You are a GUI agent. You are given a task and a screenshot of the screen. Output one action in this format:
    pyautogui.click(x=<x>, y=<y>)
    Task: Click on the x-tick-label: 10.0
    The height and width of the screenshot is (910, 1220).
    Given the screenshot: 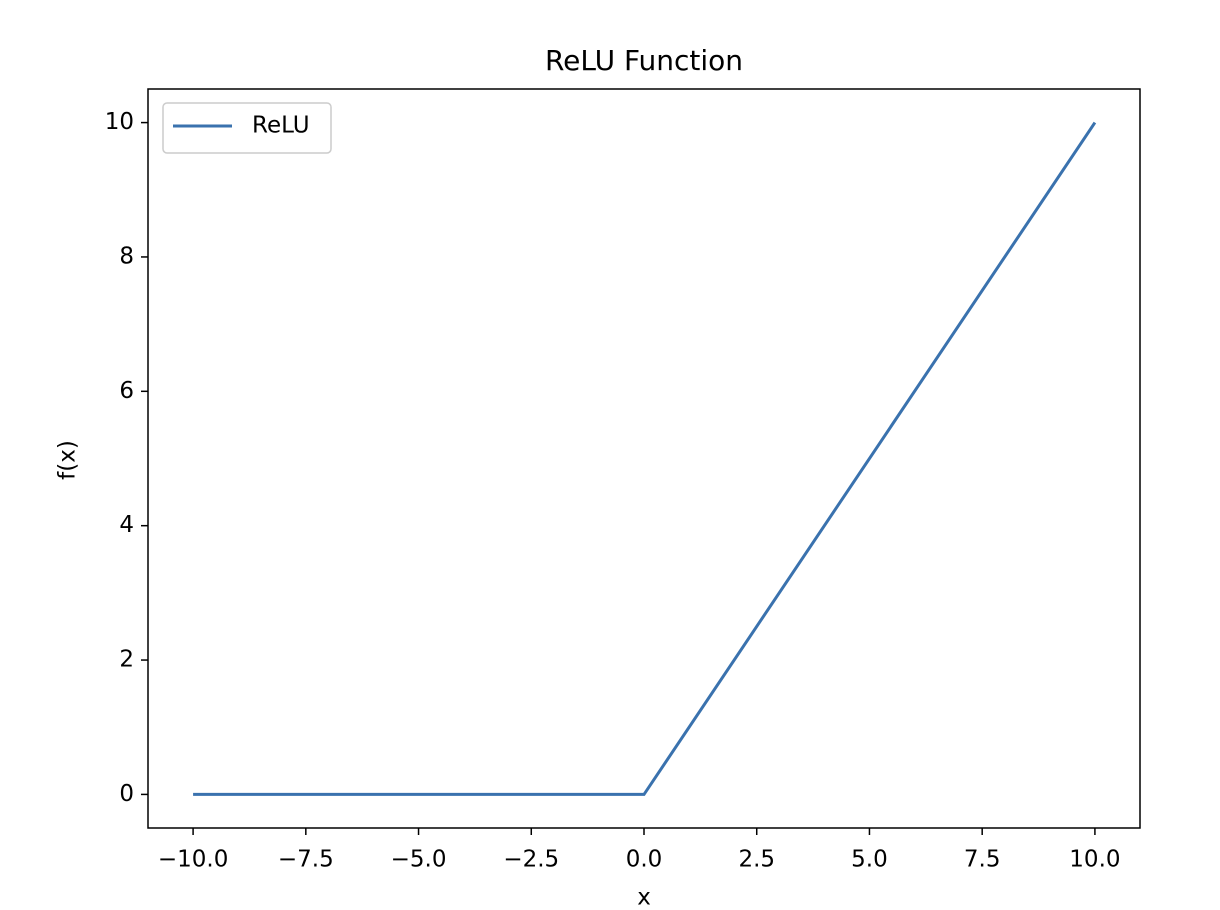 What is the action you would take?
    pyautogui.click(x=1094, y=860)
    